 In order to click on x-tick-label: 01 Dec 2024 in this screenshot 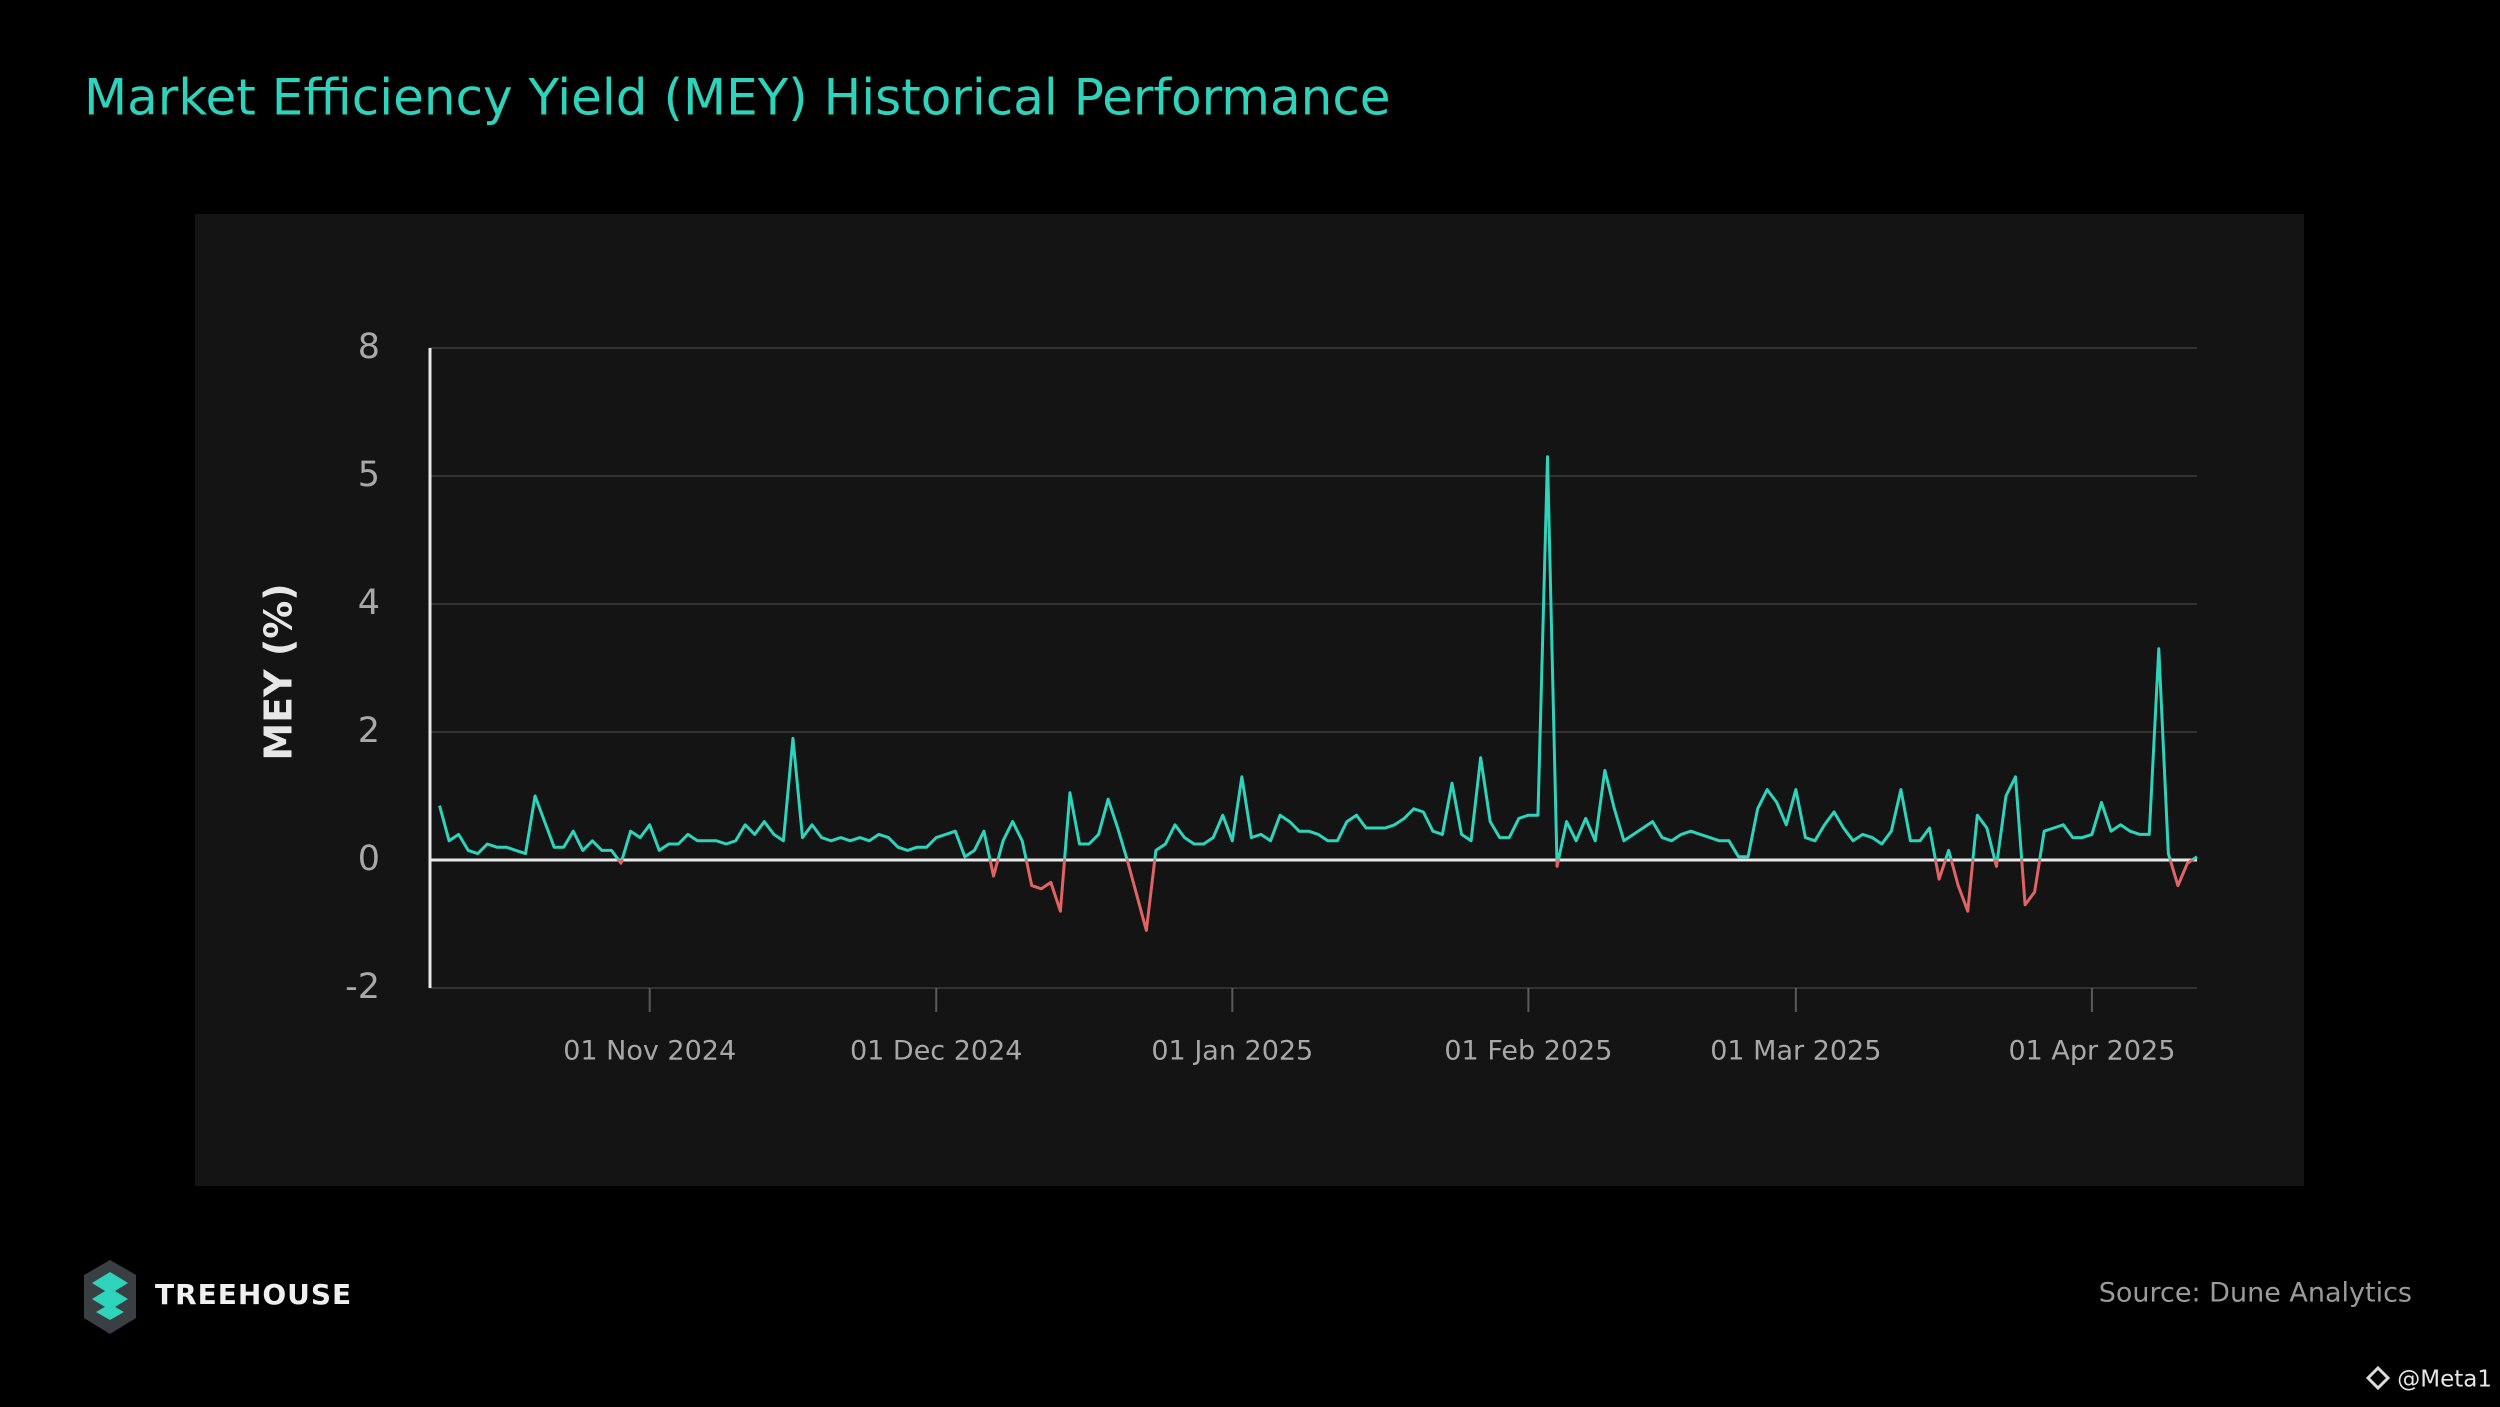, I will do `click(936, 1051)`.